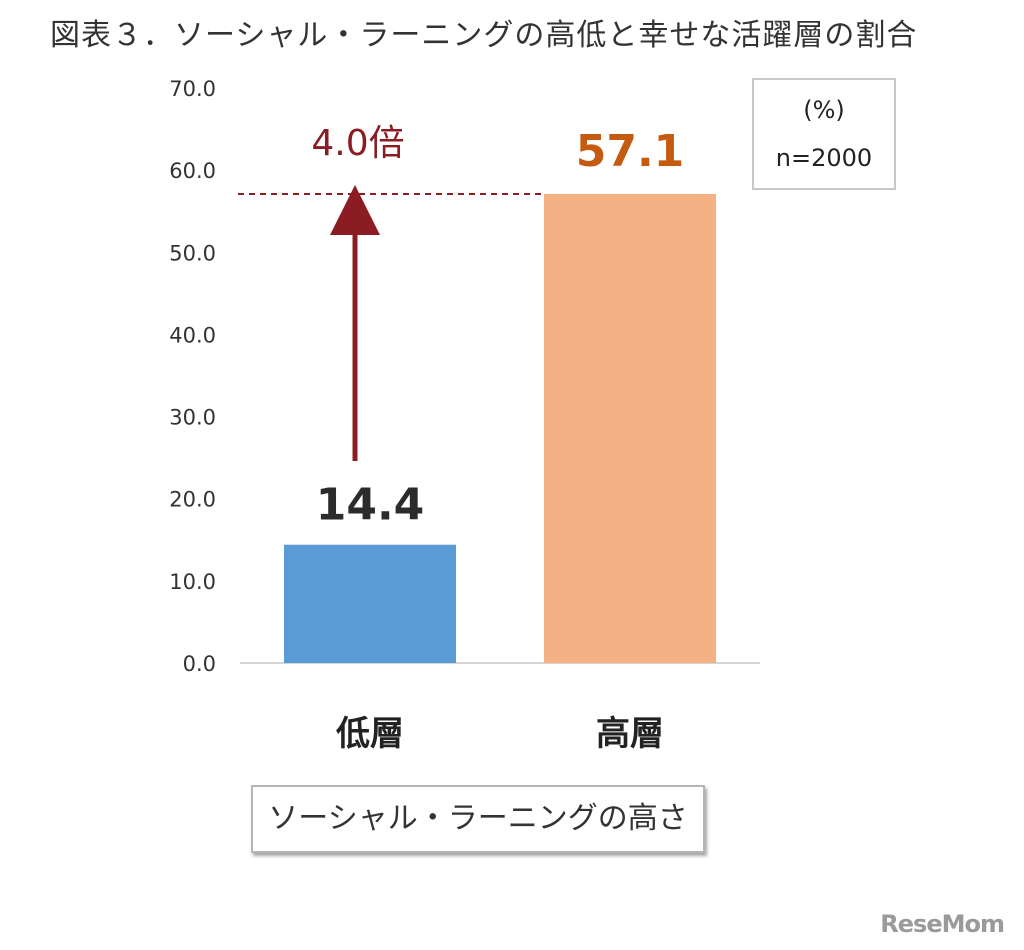 The height and width of the screenshot is (950, 1024). Describe the element at coordinates (199, 664) in the screenshot. I see `y-tick-label: 0.0` at that location.